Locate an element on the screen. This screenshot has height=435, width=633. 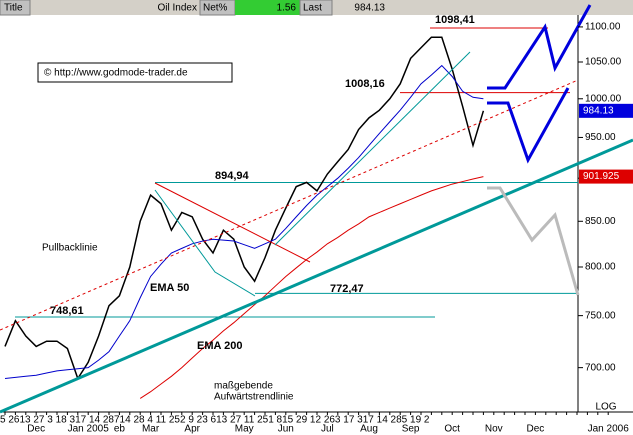
x-tick-label: Jan 2005 is located at coordinates (89, 429).